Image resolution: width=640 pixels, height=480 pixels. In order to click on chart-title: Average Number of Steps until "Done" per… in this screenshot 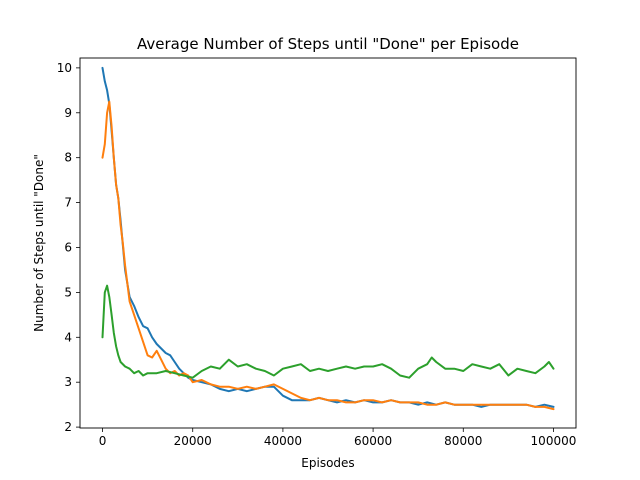, I will do `click(328, 44)`.